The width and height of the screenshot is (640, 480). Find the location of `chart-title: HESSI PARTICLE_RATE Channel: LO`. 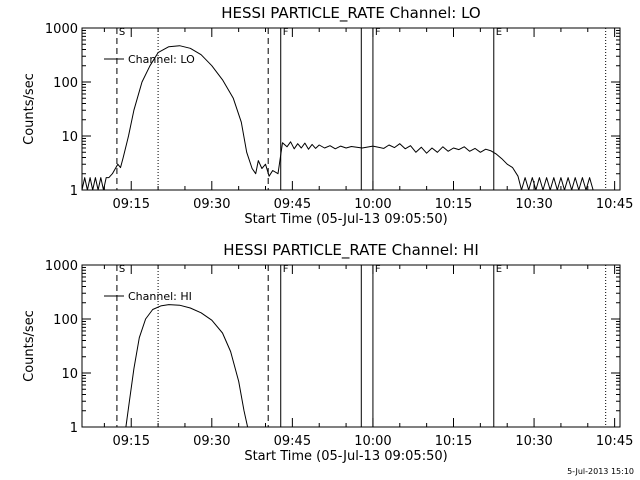

chart-title: HESSI PARTICLE_RATE Channel: LO is located at coordinates (350, 13).